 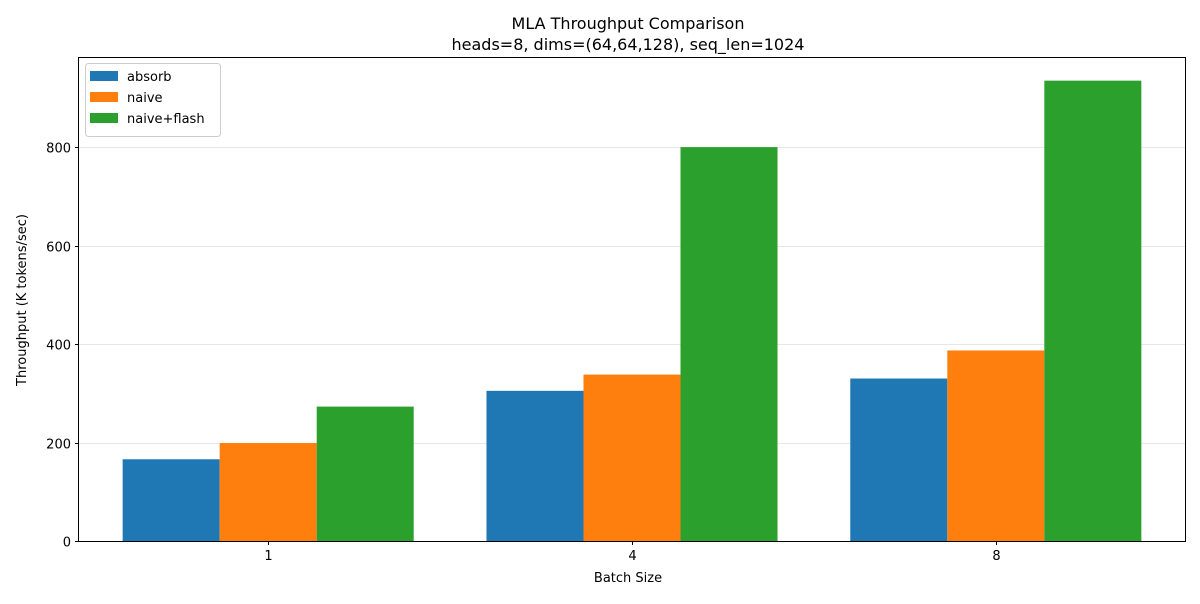 I want to click on legend-box, so click(x=153, y=100).